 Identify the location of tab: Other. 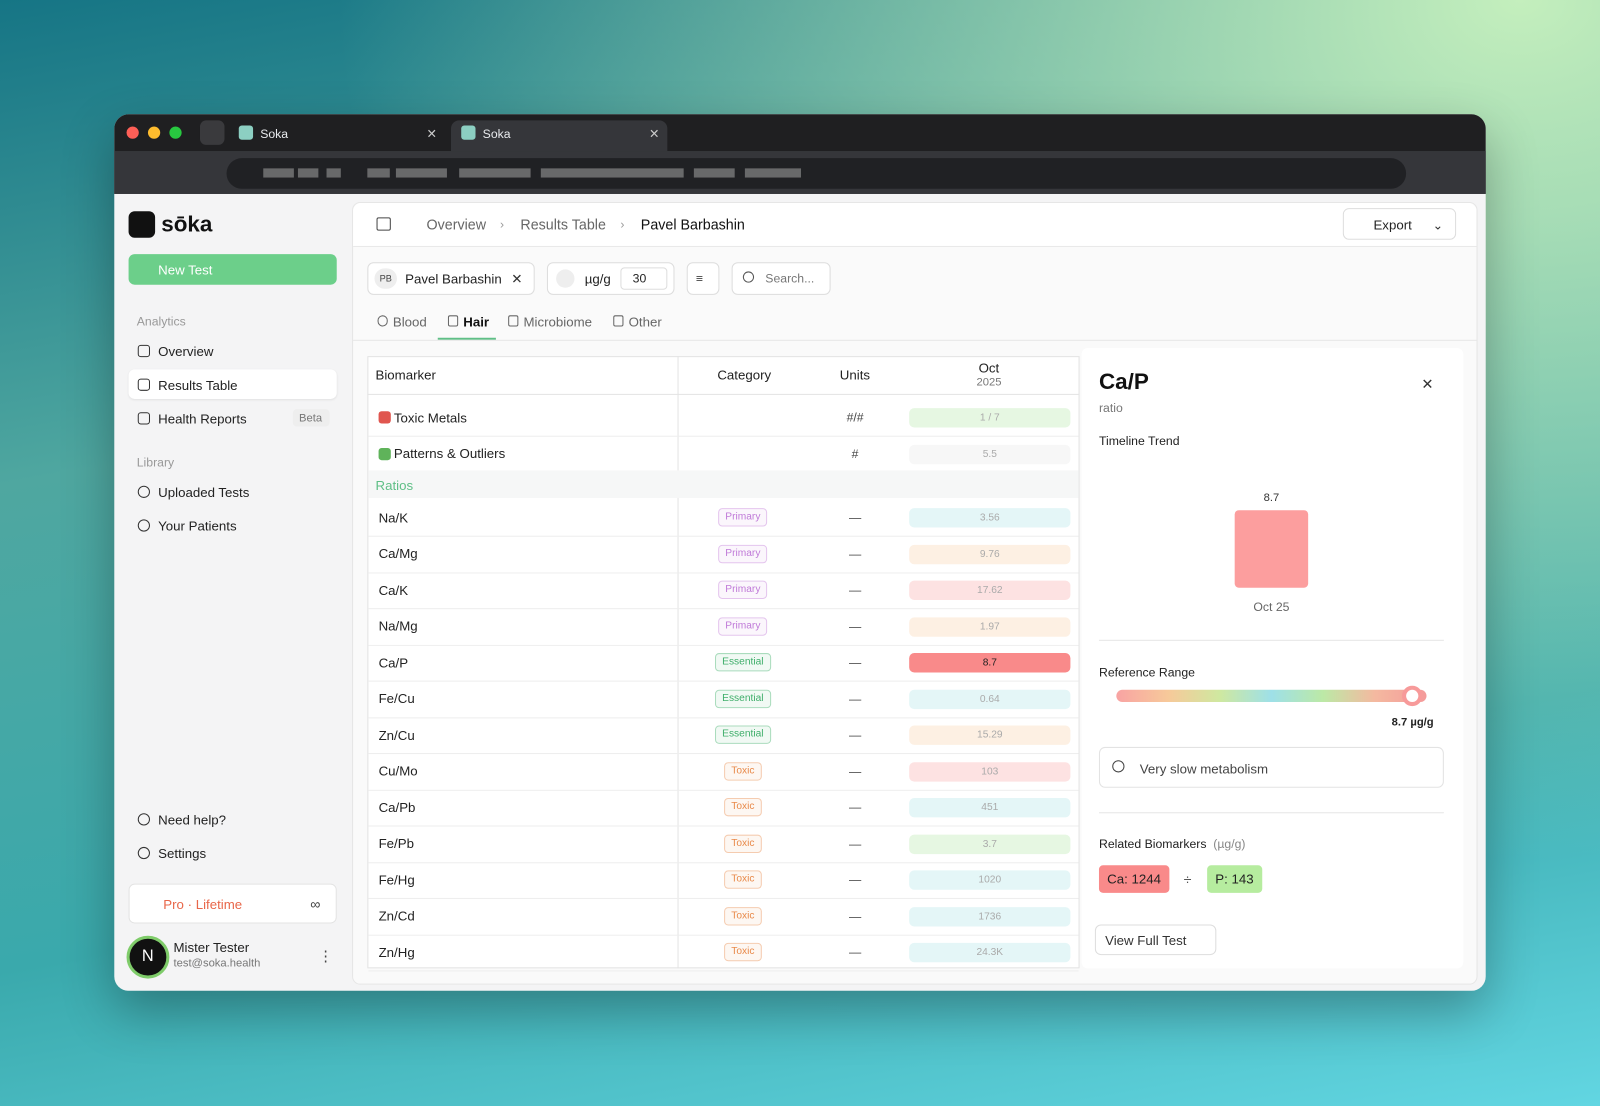
(645, 321).